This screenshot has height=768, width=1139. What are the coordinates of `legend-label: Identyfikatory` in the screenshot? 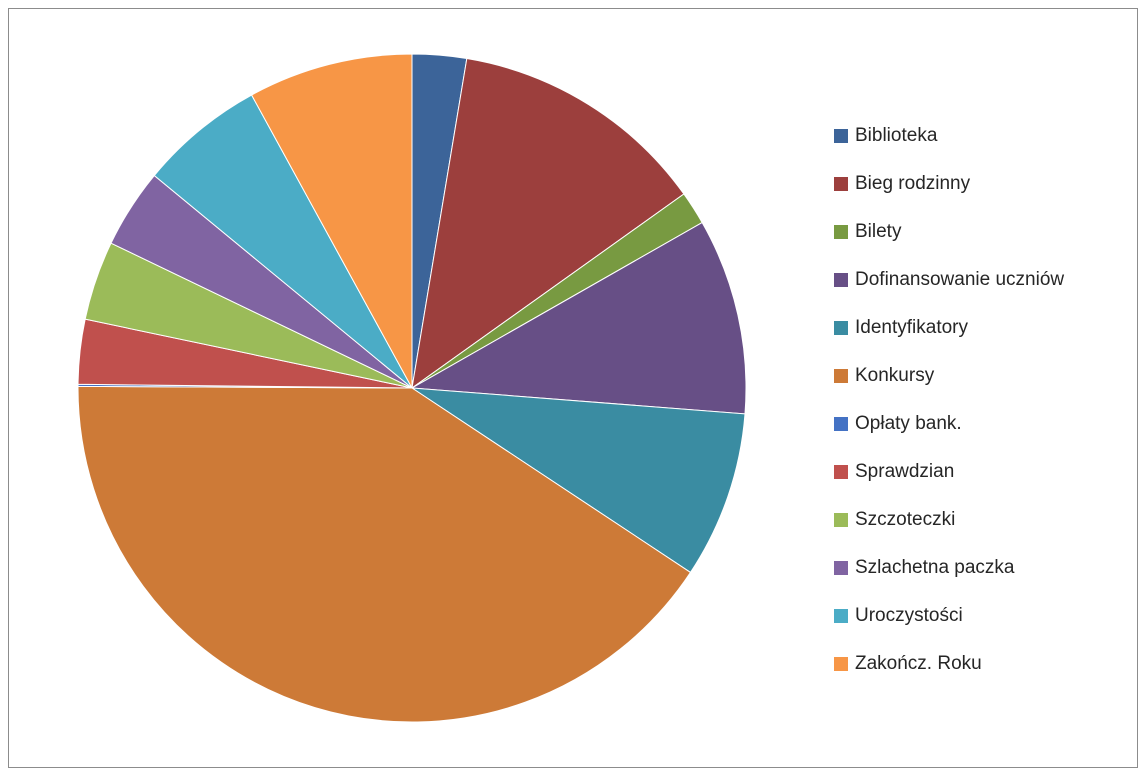 It's located at (911, 327).